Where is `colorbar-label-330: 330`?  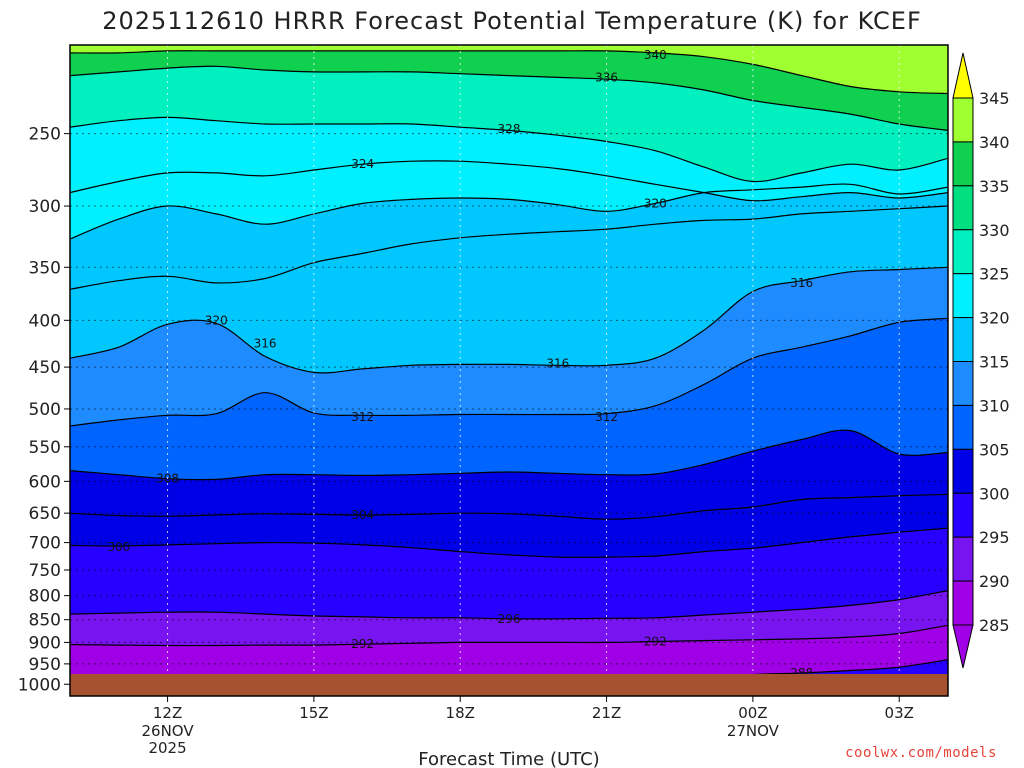 colorbar-label-330: 330 is located at coordinates (994, 230).